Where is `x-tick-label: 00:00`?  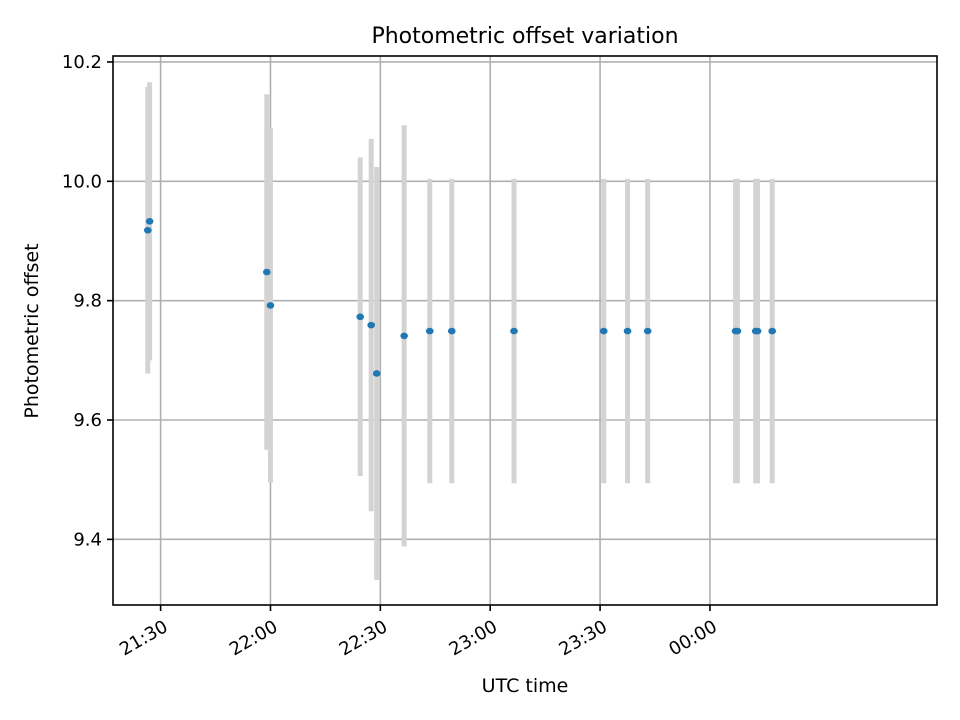 x-tick-label: 00:00 is located at coordinates (692, 638).